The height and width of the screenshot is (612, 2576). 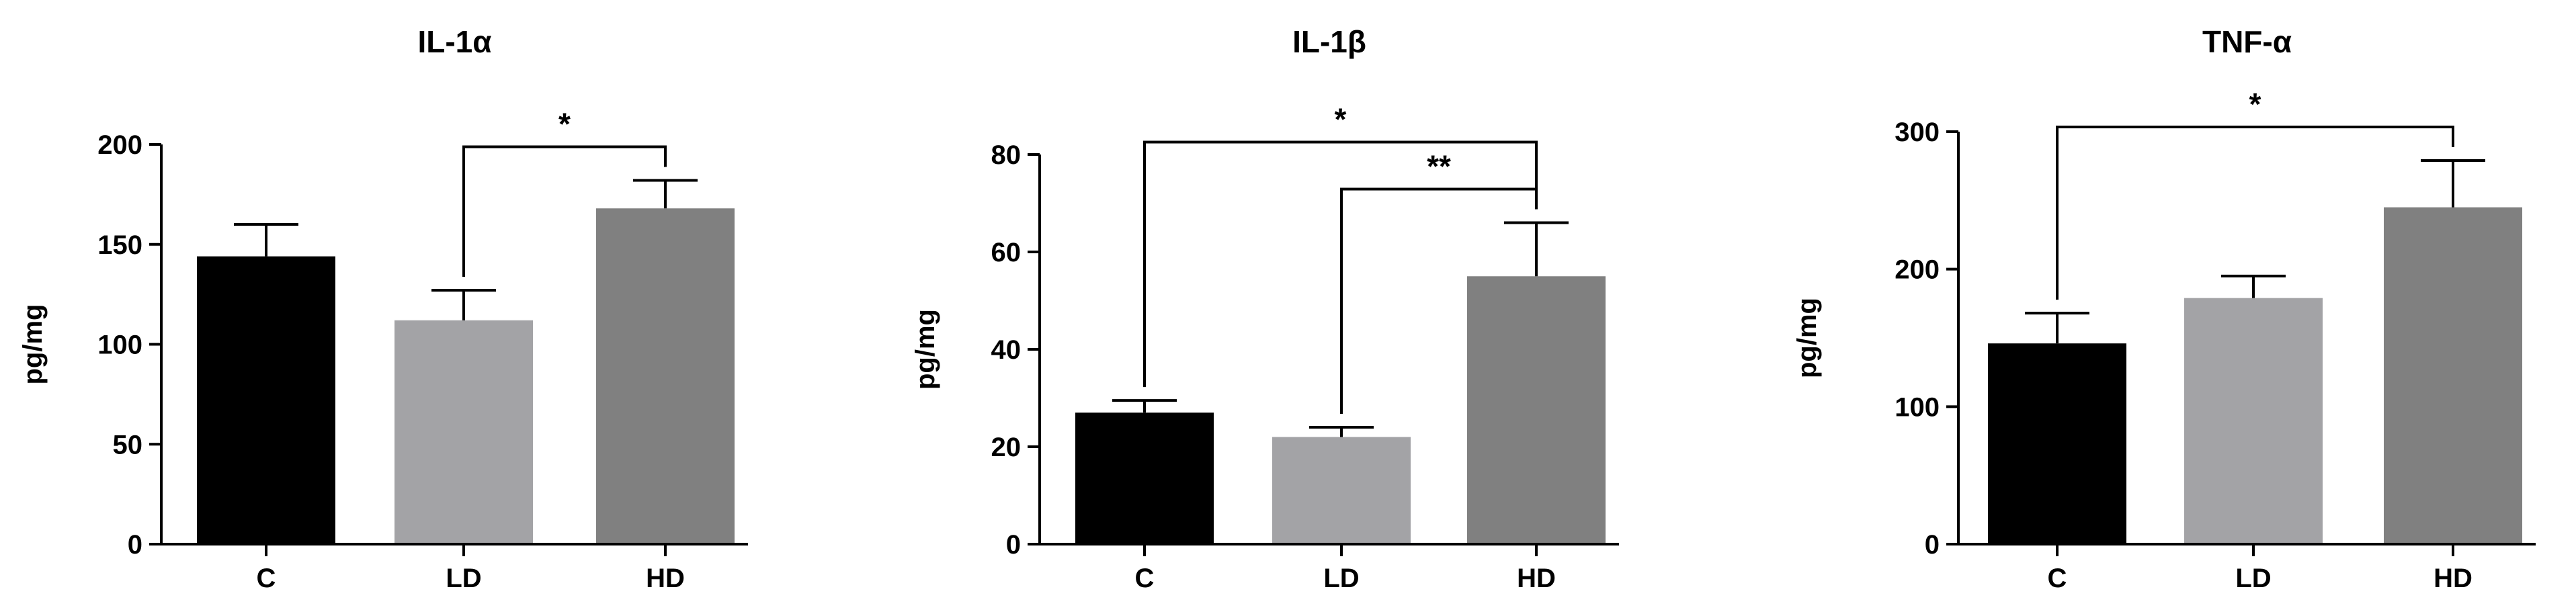 What do you see at coordinates (454, 41) in the screenshot?
I see `chart-title: IL-1α` at bounding box center [454, 41].